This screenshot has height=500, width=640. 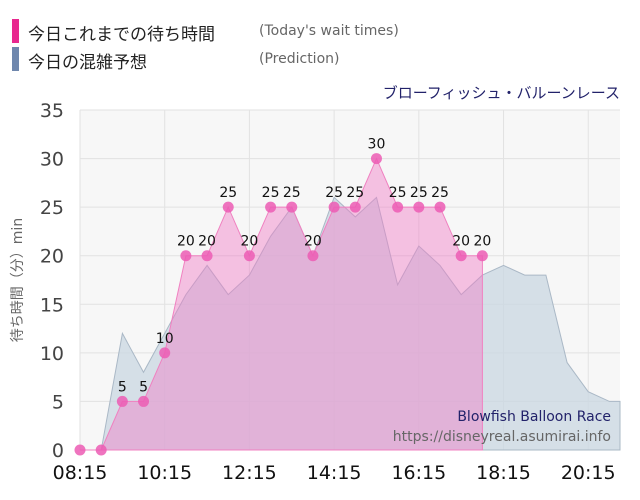 I want to click on x-axis-ticks: 08:15 10:15 12:15 14:15 16:15 18:15 20:15, so click(x=334, y=473).